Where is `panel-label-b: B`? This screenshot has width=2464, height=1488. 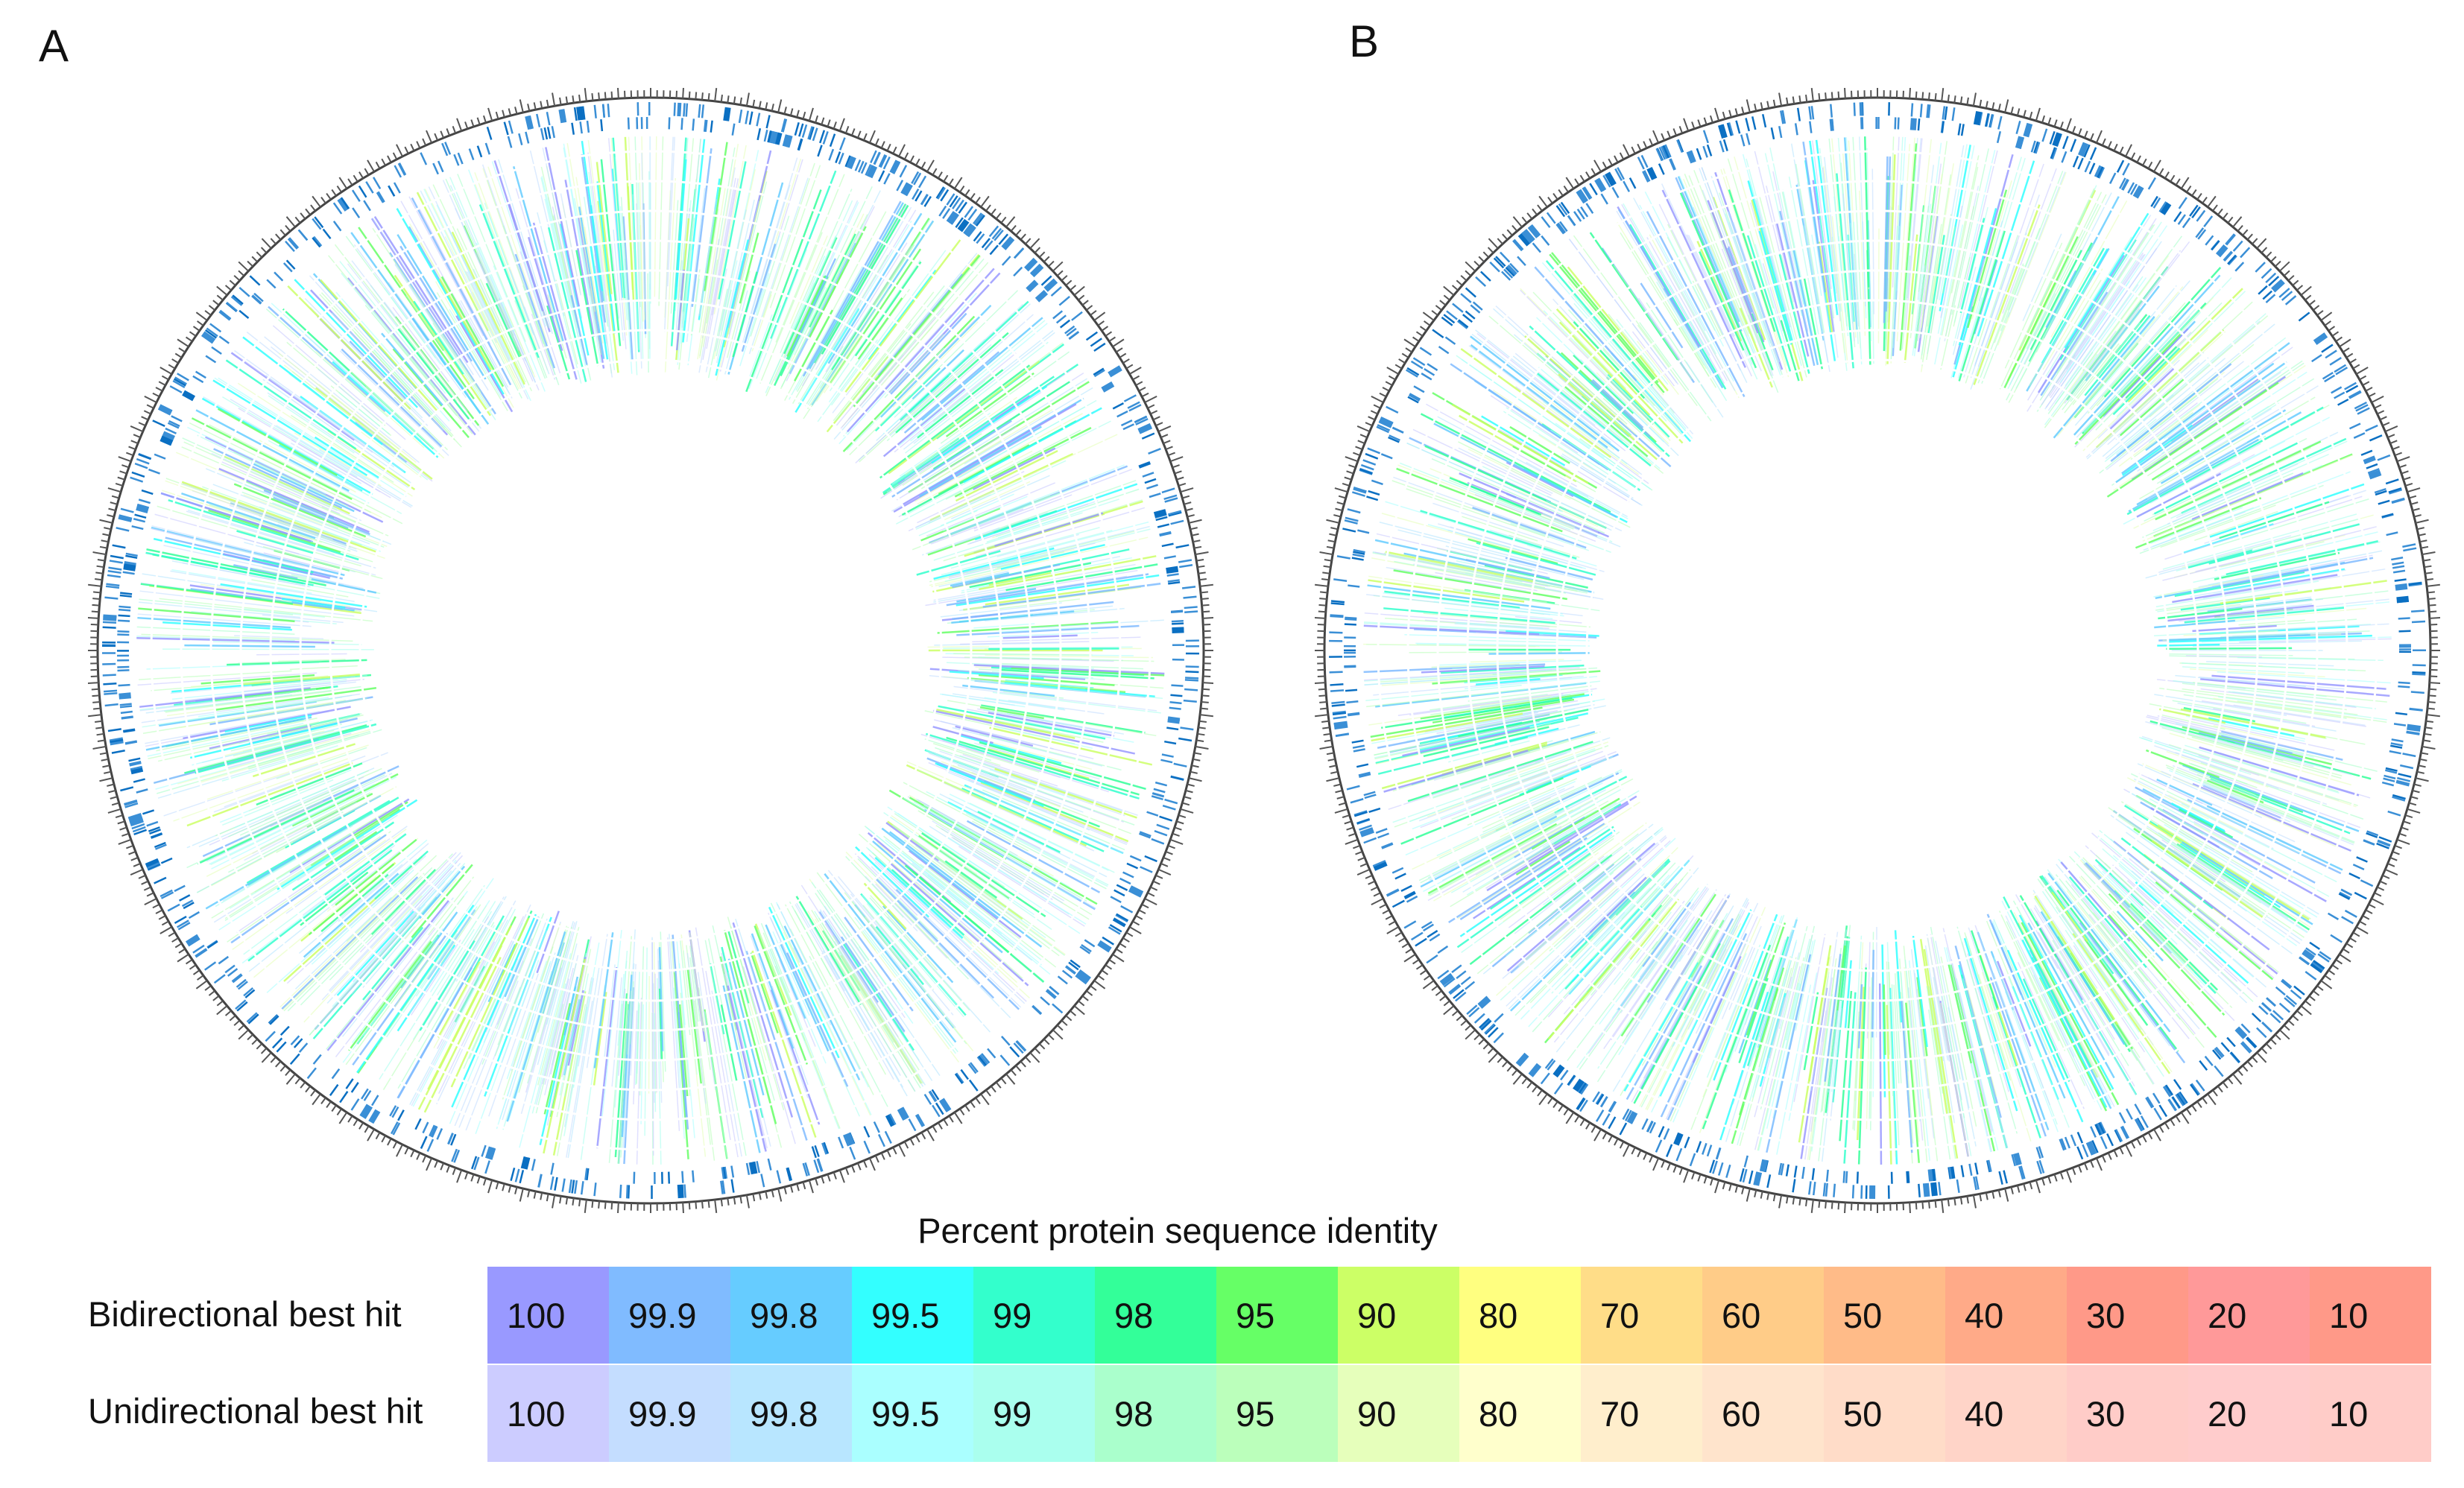 panel-label-b: B is located at coordinates (1364, 41).